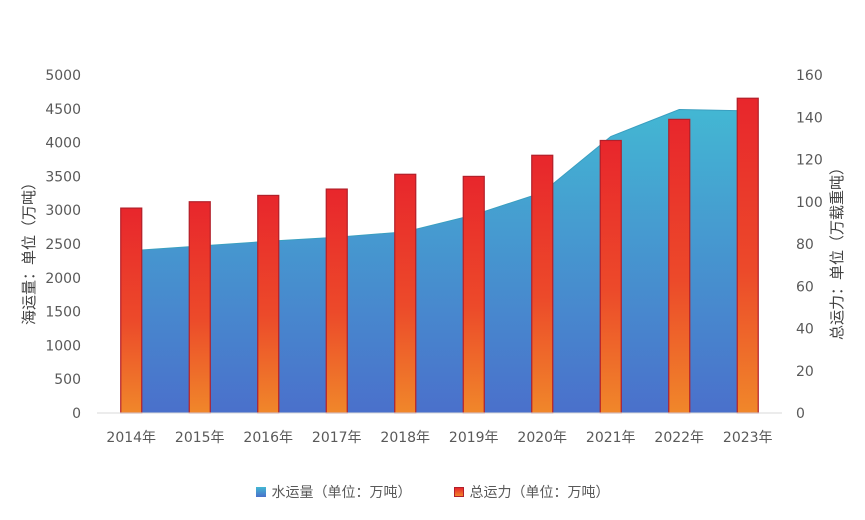  What do you see at coordinates (337, 438) in the screenshot?
I see `x-tick-label: 2017年` at bounding box center [337, 438].